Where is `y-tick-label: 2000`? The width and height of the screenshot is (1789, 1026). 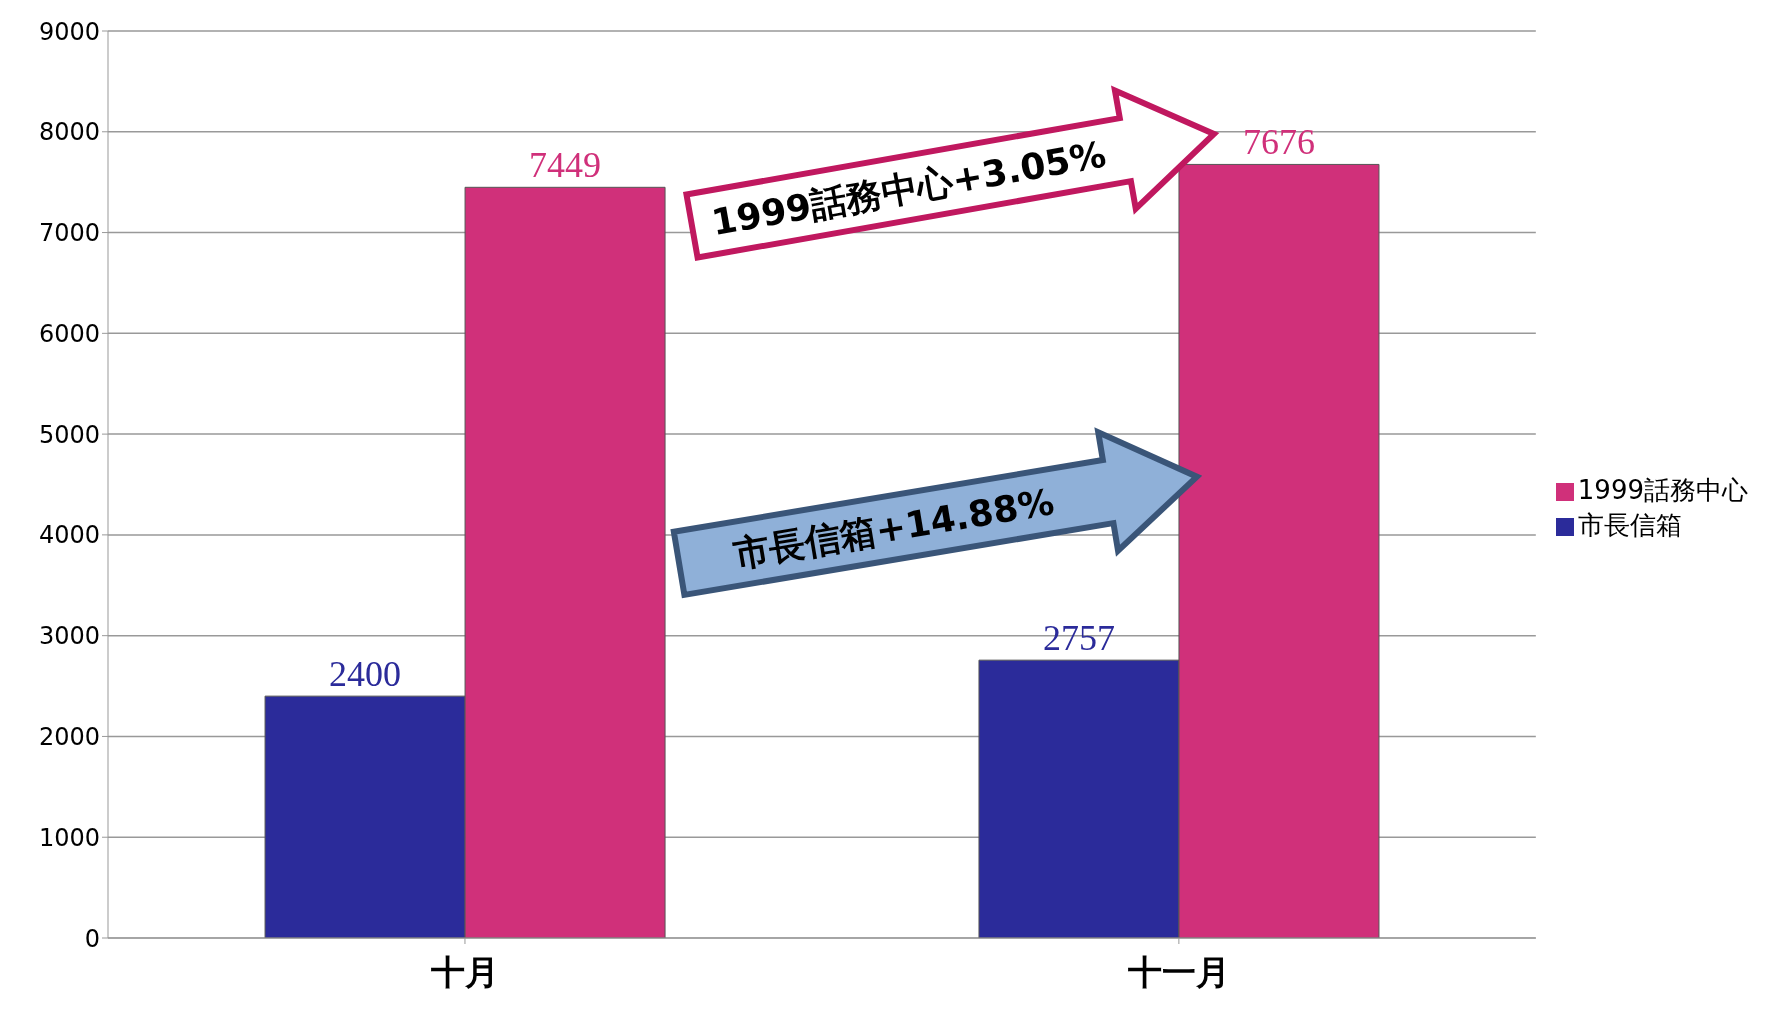
y-tick-label: 2000 is located at coordinates (69, 736).